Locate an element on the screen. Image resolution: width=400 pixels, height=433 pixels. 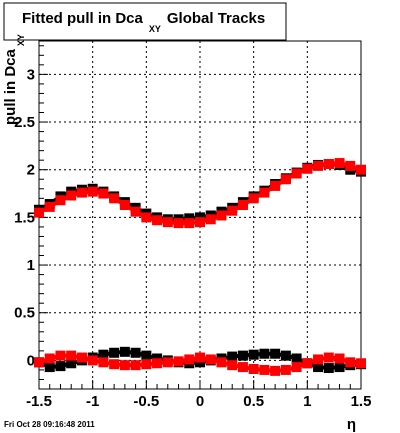
y-tick-label: 1.5 is located at coordinates (24, 217).